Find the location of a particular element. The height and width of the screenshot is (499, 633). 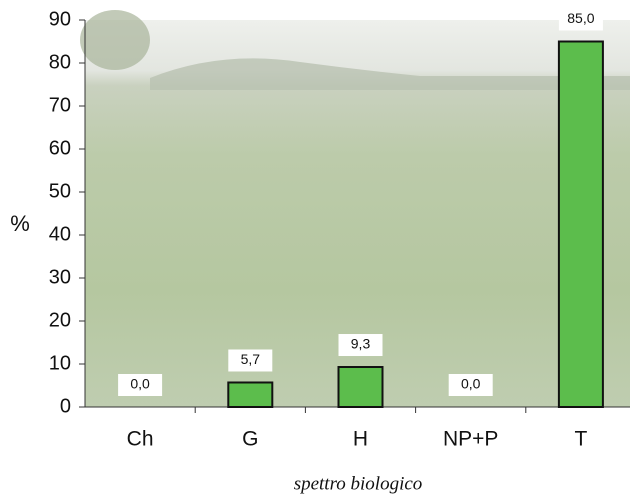

x-tick-label: T is located at coordinates (580, 439).